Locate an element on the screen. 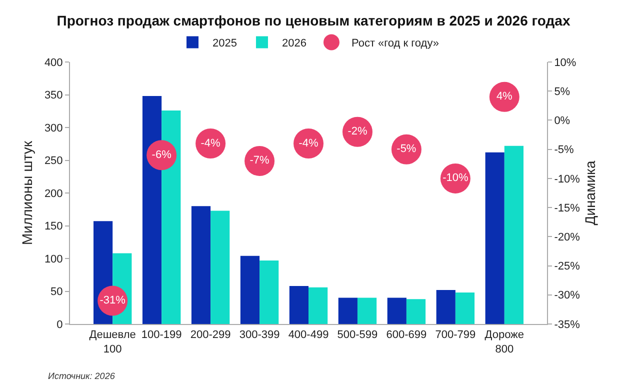  x-tick-label: Дешевле 100 is located at coordinates (112, 342).